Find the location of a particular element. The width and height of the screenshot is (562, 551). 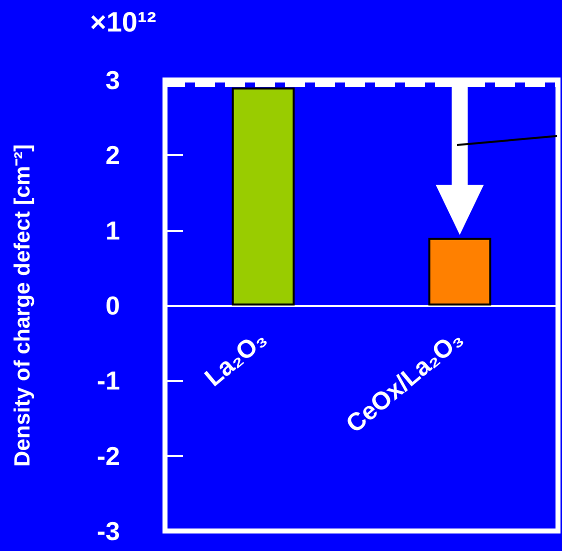

y-tick-label: 3 is located at coordinates (113, 80).